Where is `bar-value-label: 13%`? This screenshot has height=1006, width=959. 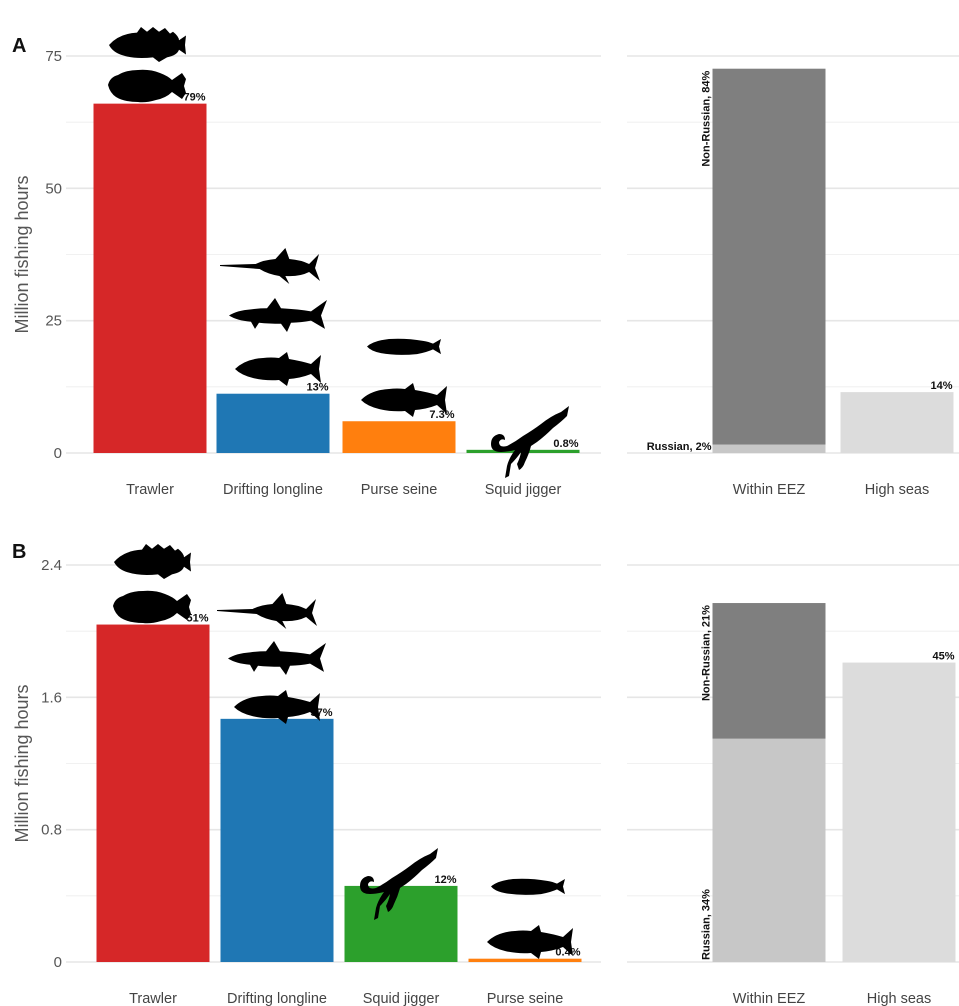 bar-value-label: 13% is located at coordinates (317, 388).